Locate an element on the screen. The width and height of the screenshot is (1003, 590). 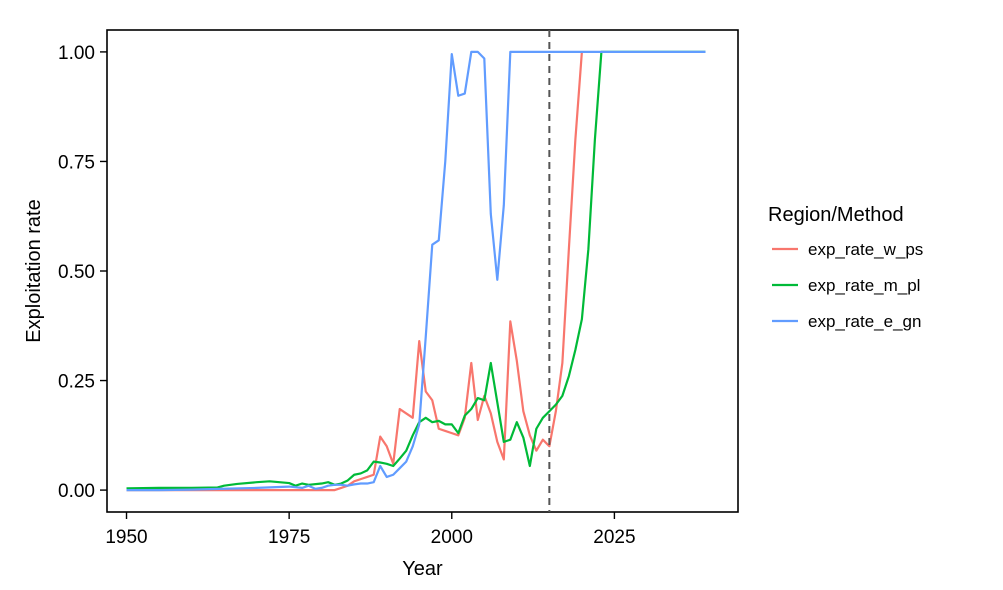
y-tick-label: 1.00 is located at coordinates (76, 53).